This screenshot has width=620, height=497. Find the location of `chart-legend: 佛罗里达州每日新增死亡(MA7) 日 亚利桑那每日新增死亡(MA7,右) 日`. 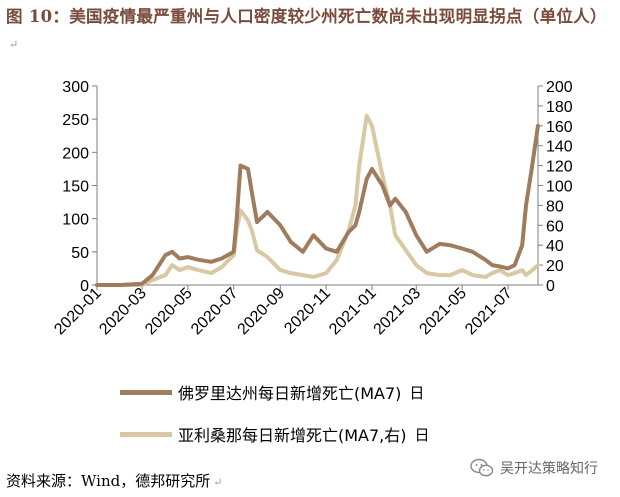

chart-legend: 佛罗里达州每日新增死亡(MA7) 日 亚利桑那每日新增死亡(MA7,右) 日 is located at coordinates (330, 423).